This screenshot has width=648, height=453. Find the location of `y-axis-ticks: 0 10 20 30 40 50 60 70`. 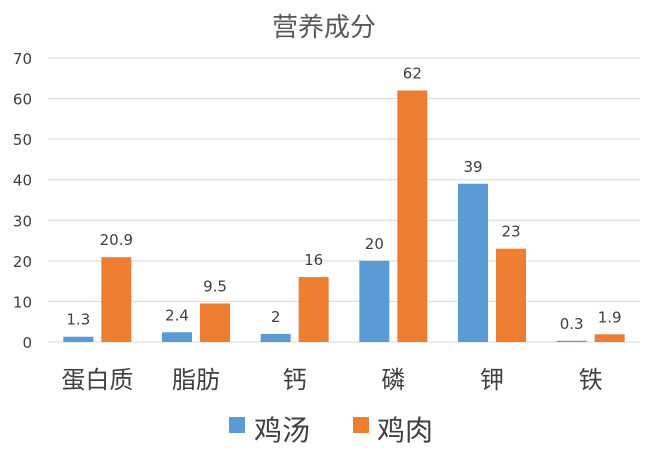

y-axis-ticks: 0 10 20 30 40 50 60 70 is located at coordinates (22, 201).